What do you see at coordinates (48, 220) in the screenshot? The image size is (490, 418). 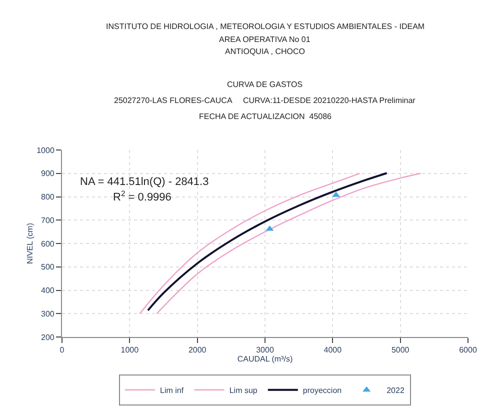 I see `y-tick-label: 700` at bounding box center [48, 220].